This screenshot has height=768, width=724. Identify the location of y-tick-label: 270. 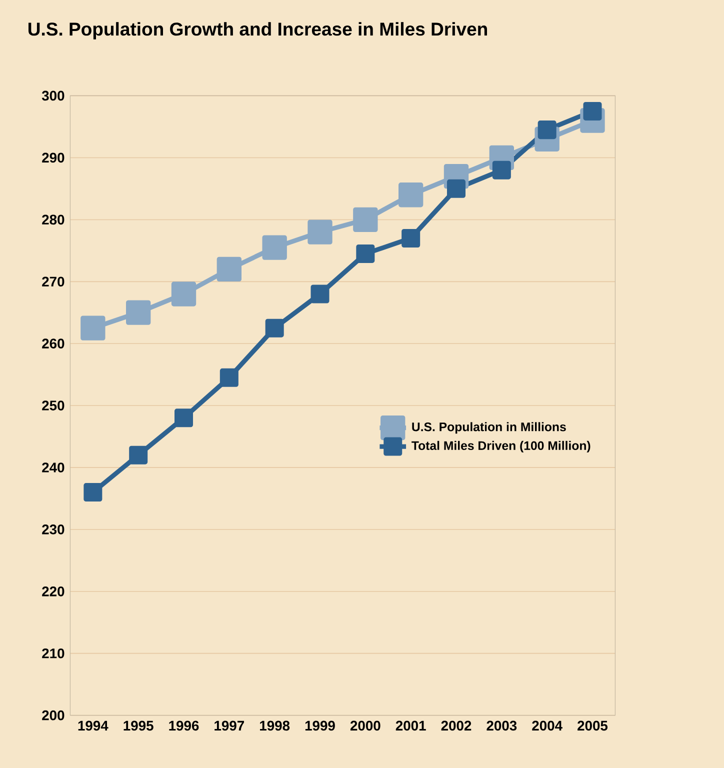
(53, 281).